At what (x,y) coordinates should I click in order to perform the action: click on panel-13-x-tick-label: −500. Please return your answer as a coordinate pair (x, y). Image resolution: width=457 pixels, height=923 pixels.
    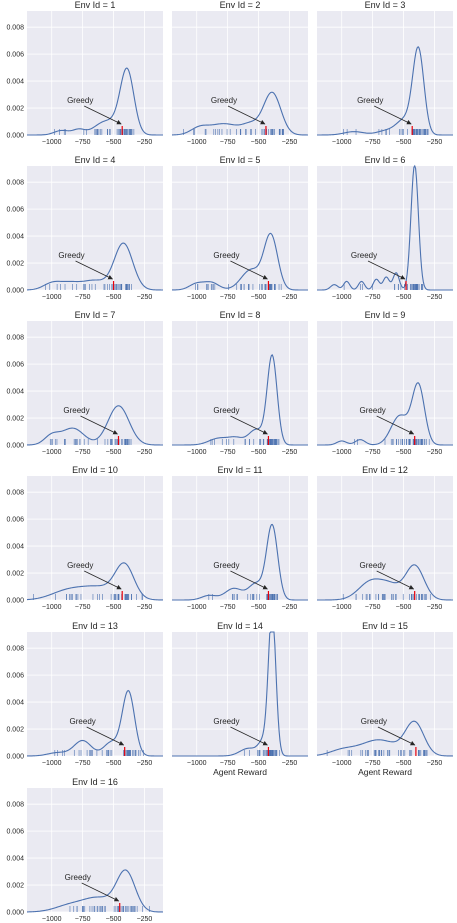
    Looking at the image, I should click on (114, 763).